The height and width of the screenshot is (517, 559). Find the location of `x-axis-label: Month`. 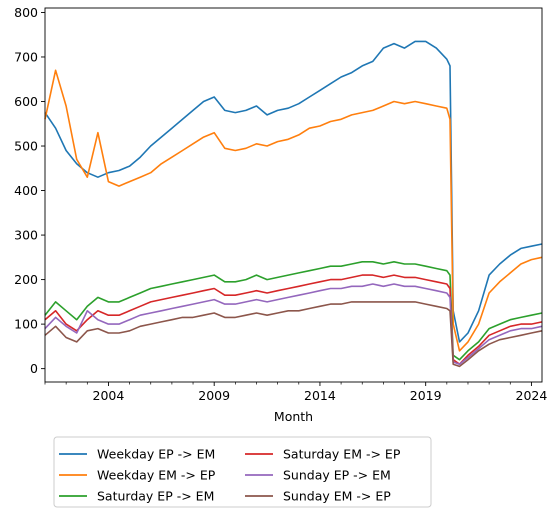

x-axis-label: Month is located at coordinates (293, 416).